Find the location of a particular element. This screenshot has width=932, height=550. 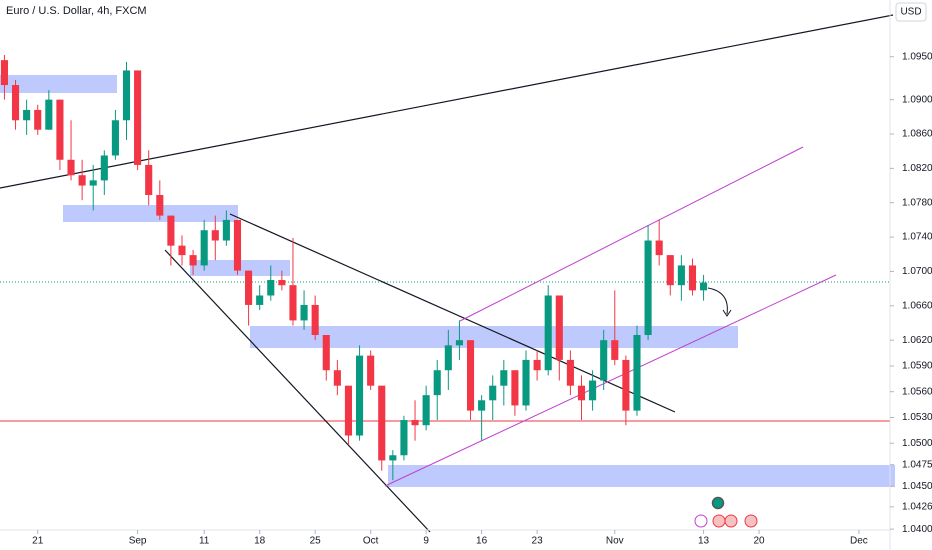

y-tick-label: 1.04500 is located at coordinates (917, 486).